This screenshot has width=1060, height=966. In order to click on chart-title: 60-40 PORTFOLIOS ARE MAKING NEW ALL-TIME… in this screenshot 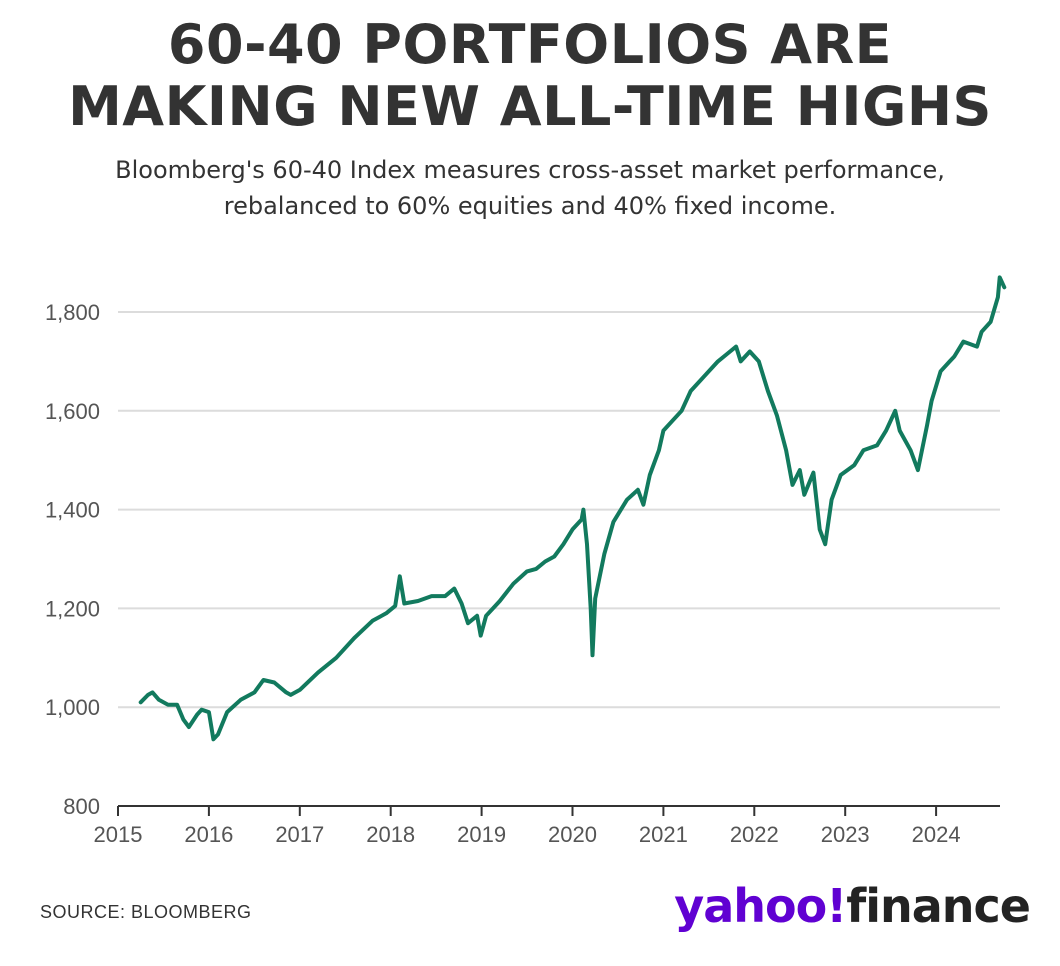, I will do `click(530, 76)`.